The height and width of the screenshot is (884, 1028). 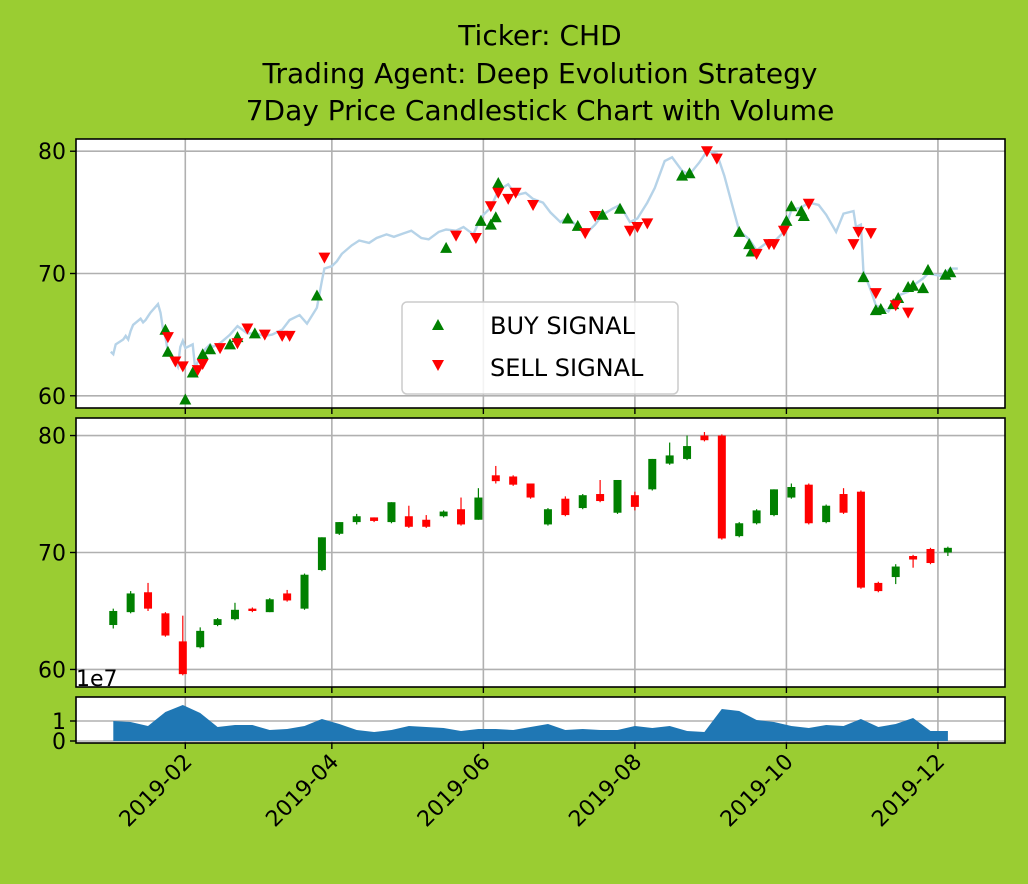 What do you see at coordinates (438, 324) in the screenshot?
I see `legend-buy-marker` at bounding box center [438, 324].